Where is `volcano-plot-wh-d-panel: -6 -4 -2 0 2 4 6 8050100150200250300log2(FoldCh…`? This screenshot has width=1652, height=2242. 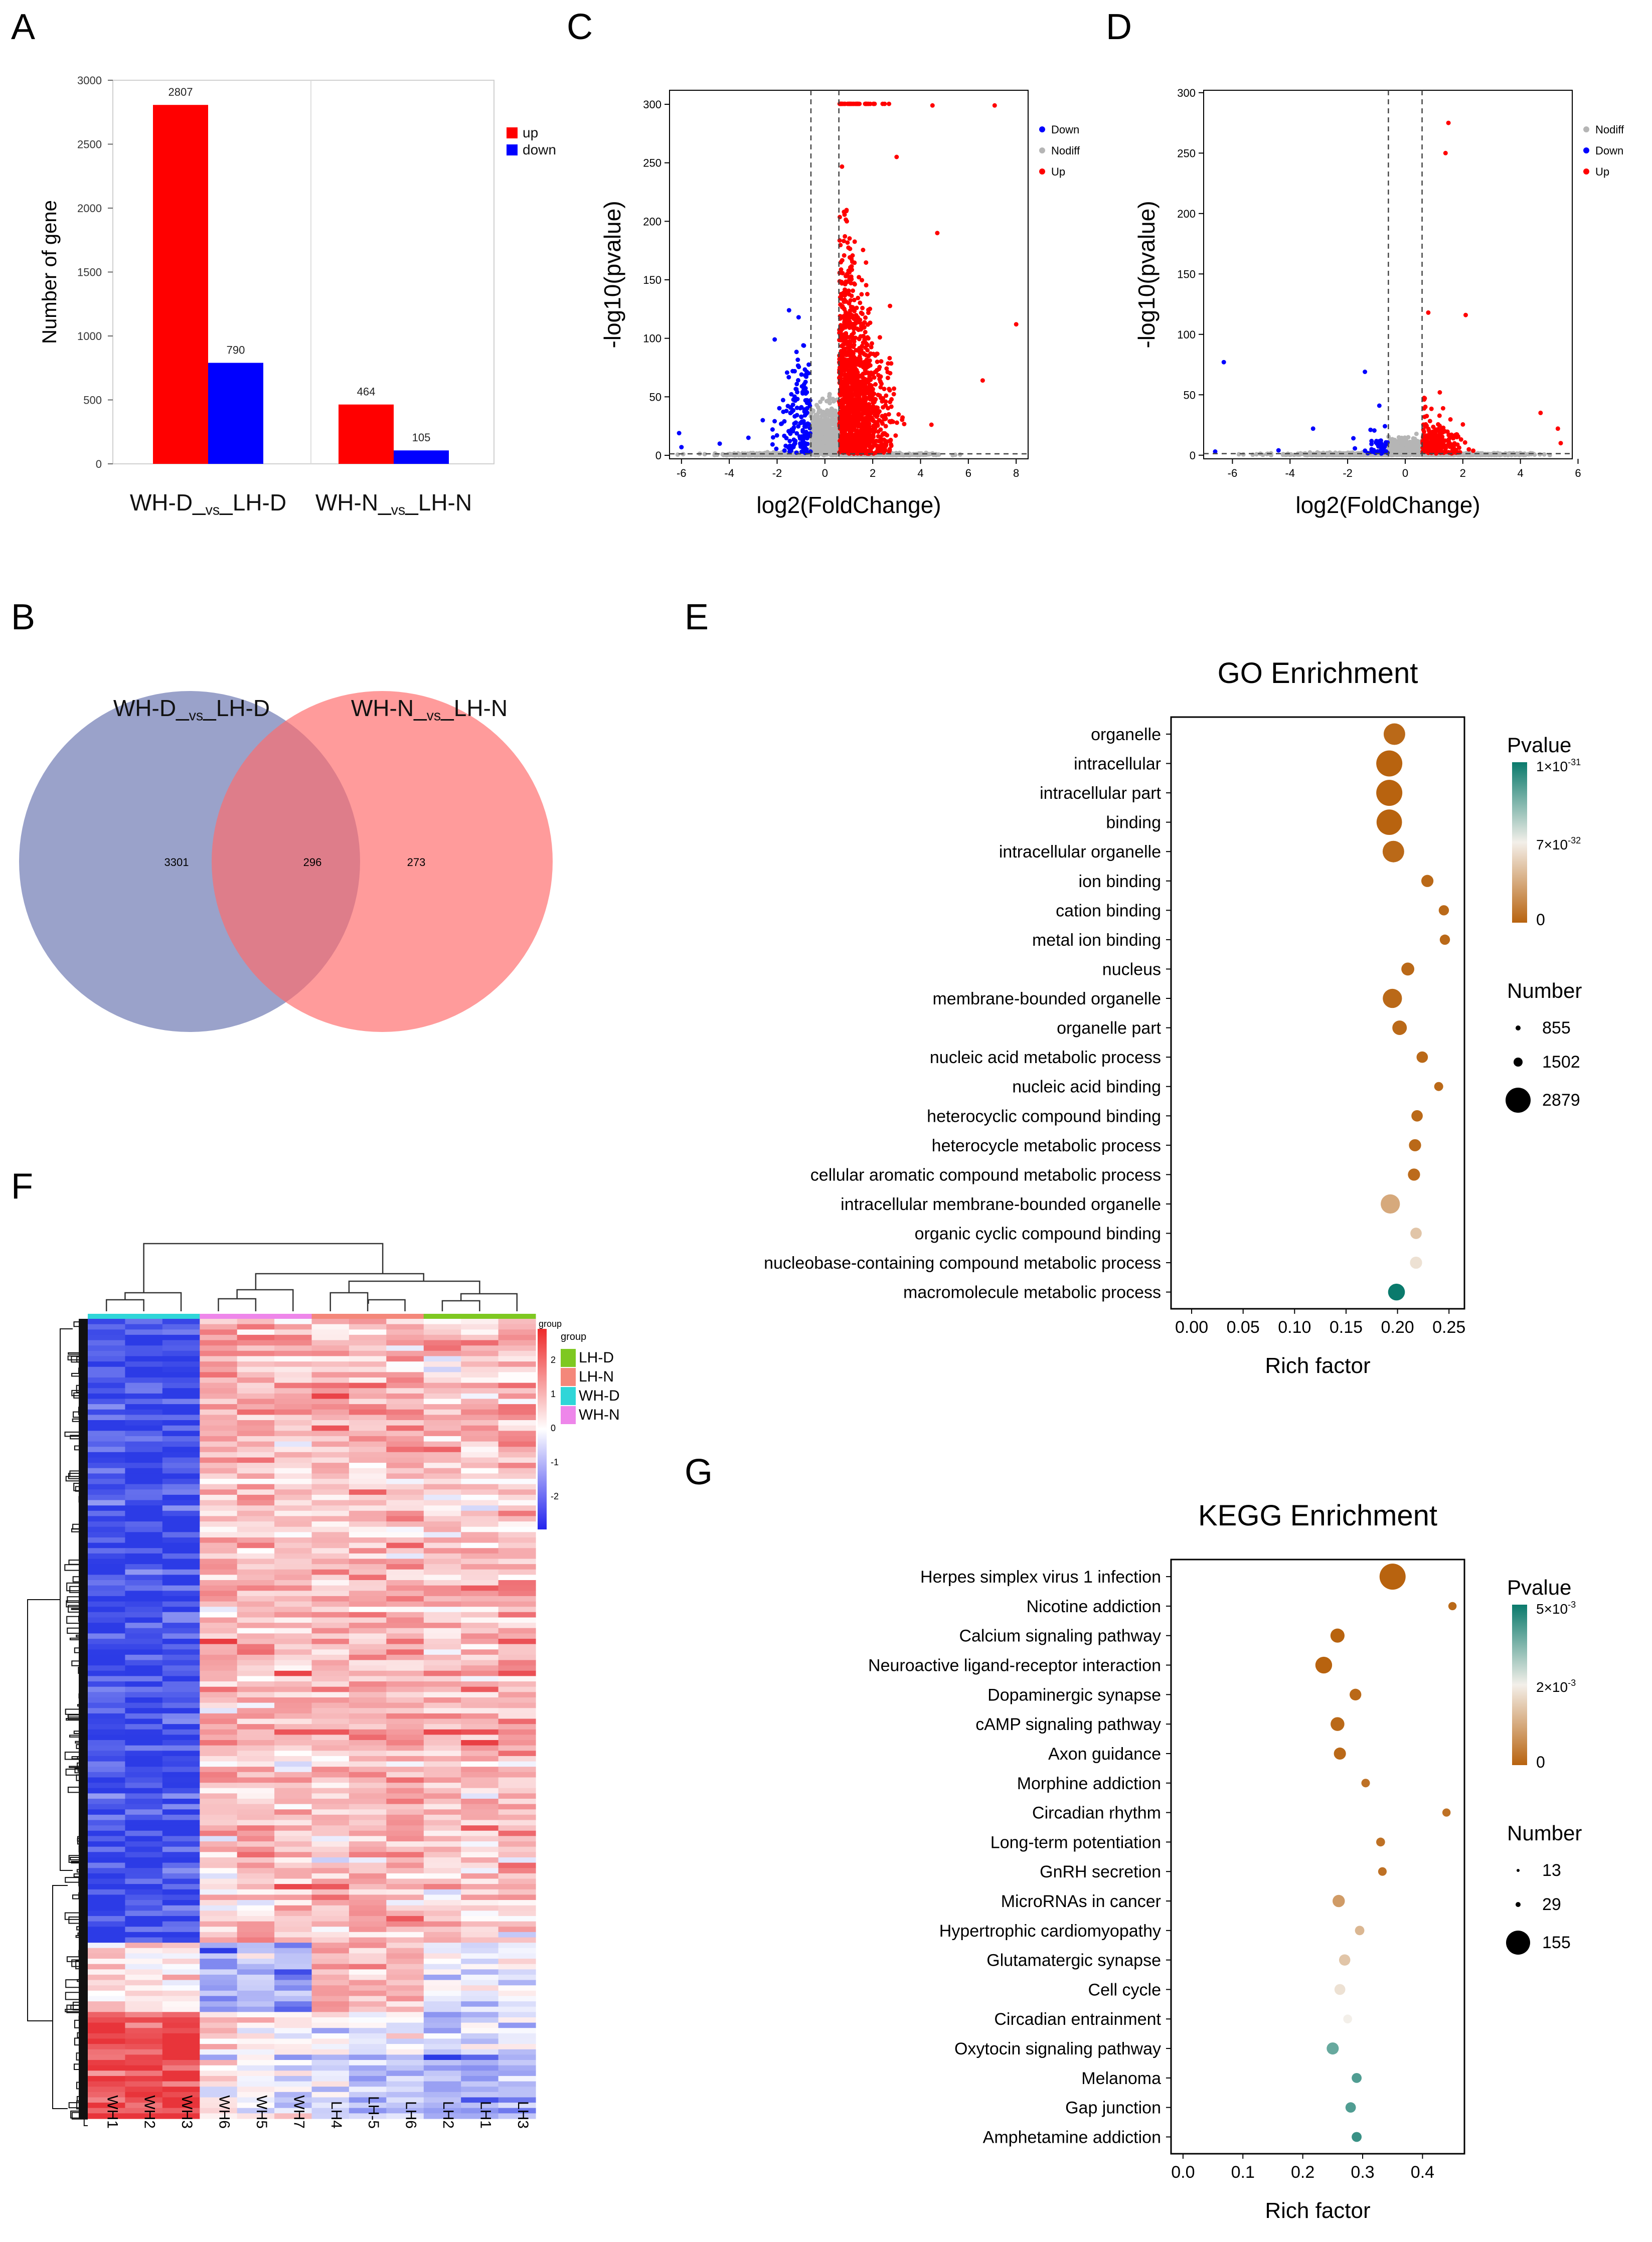
volcano-plot-wh-d-panel: -6 -4 -2 0 2 4 6 8050100150200250300log2(FoldCh… is located at coordinates (839, 304).